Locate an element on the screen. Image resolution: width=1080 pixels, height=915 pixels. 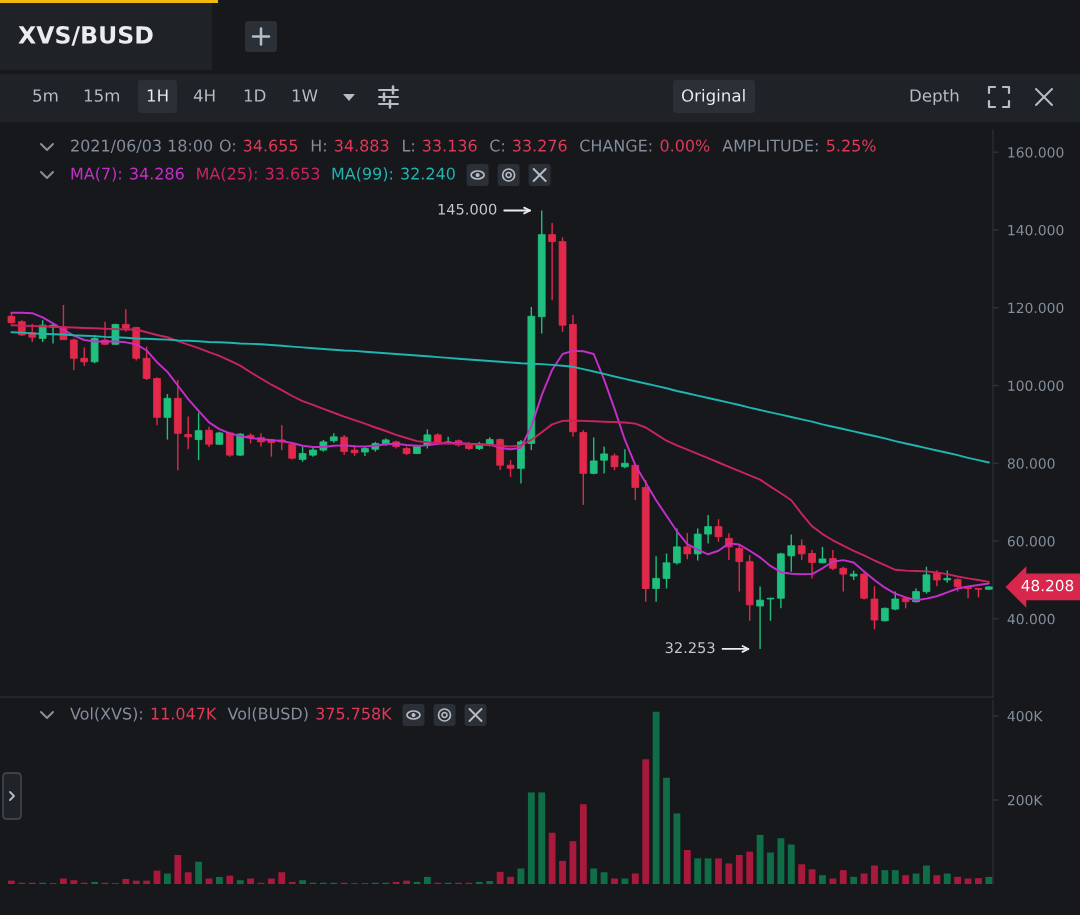
annotation: L: is located at coordinates (408, 145).